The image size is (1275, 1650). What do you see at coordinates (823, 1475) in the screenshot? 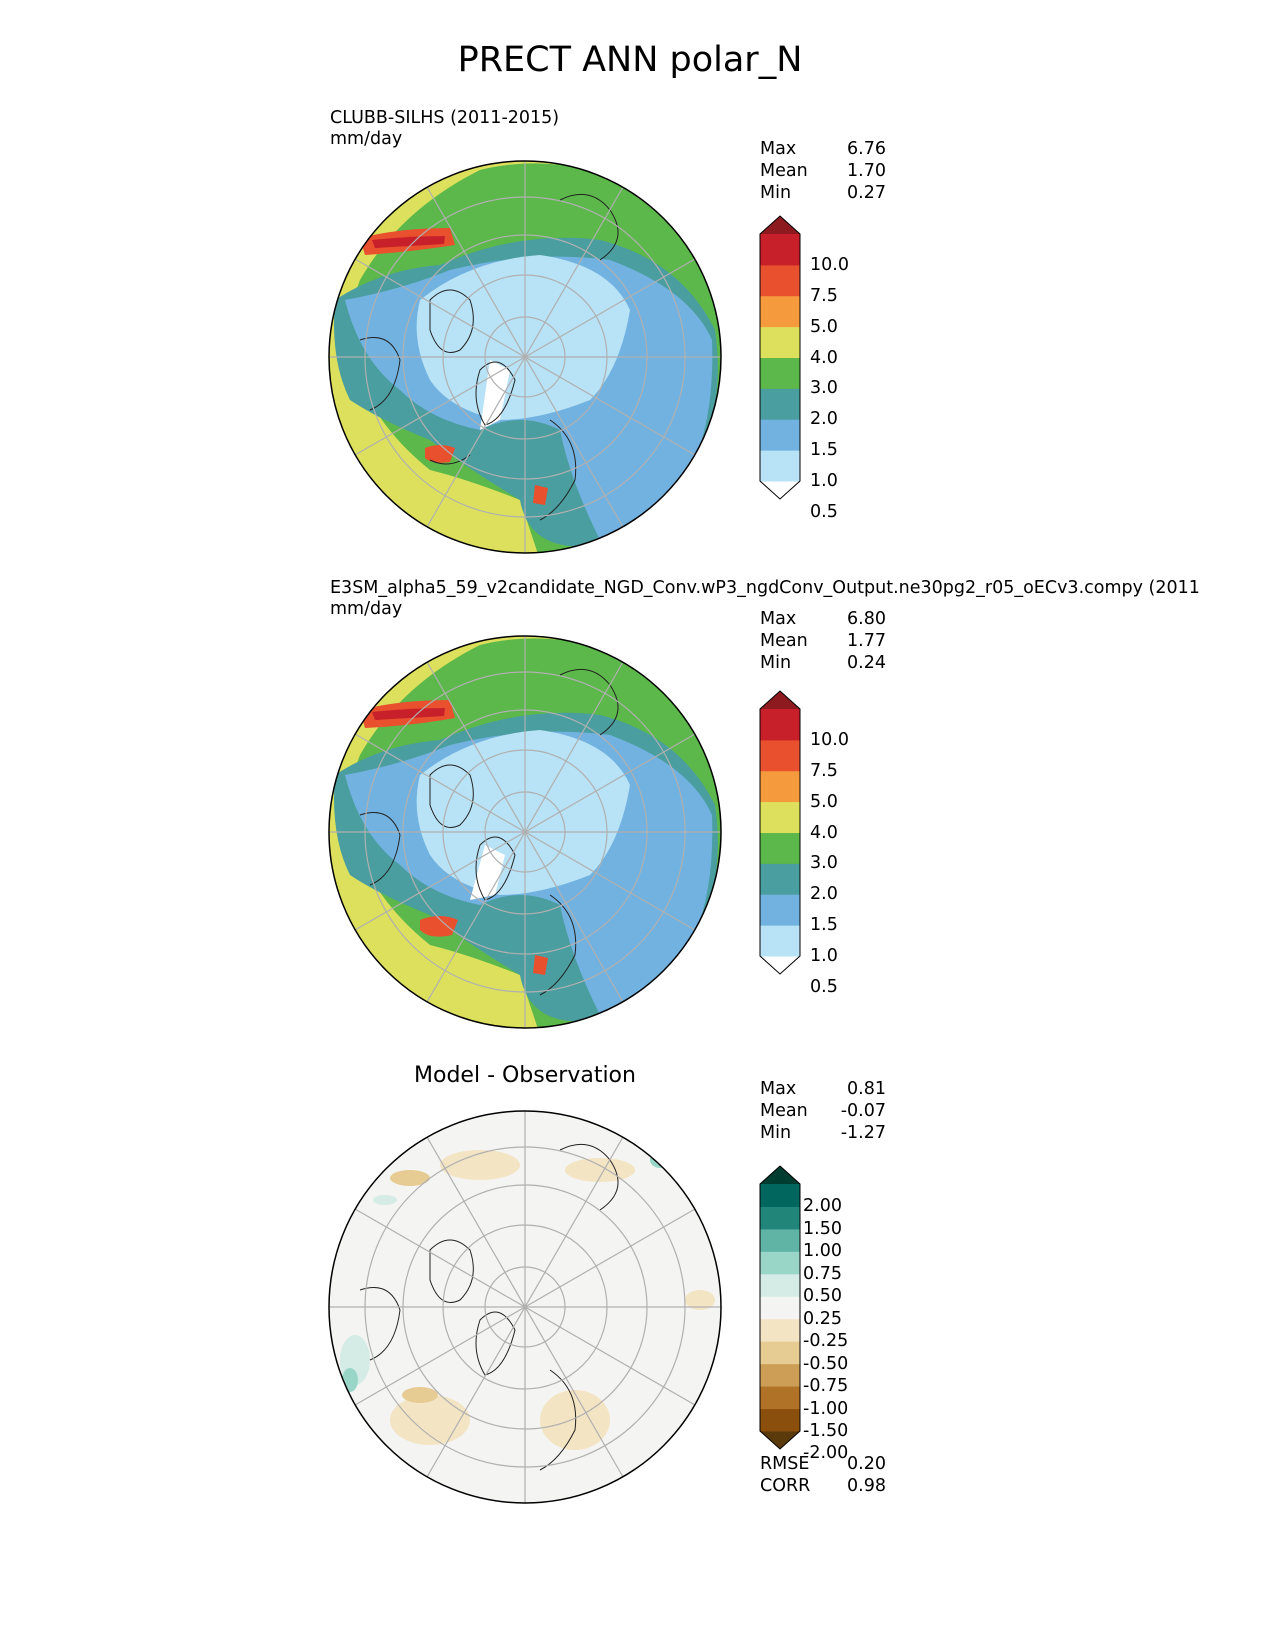
I see `diff-metrics: RMSE 0.20 CORR 0.98` at bounding box center [823, 1475].